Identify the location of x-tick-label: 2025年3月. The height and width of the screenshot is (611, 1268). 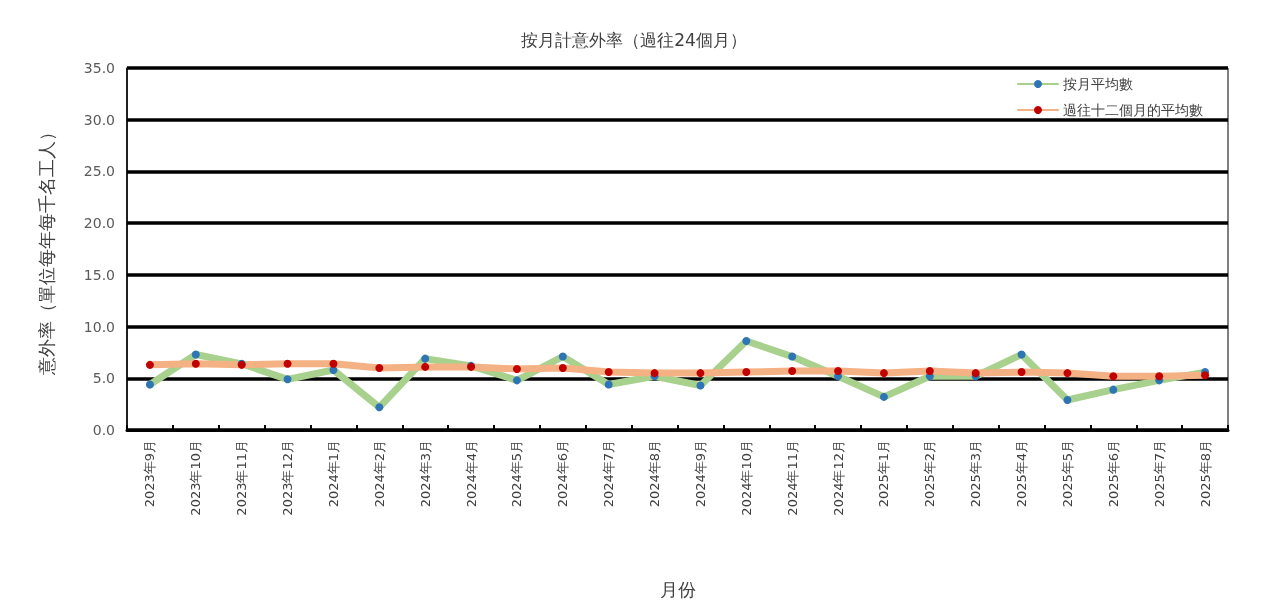
(976, 474).